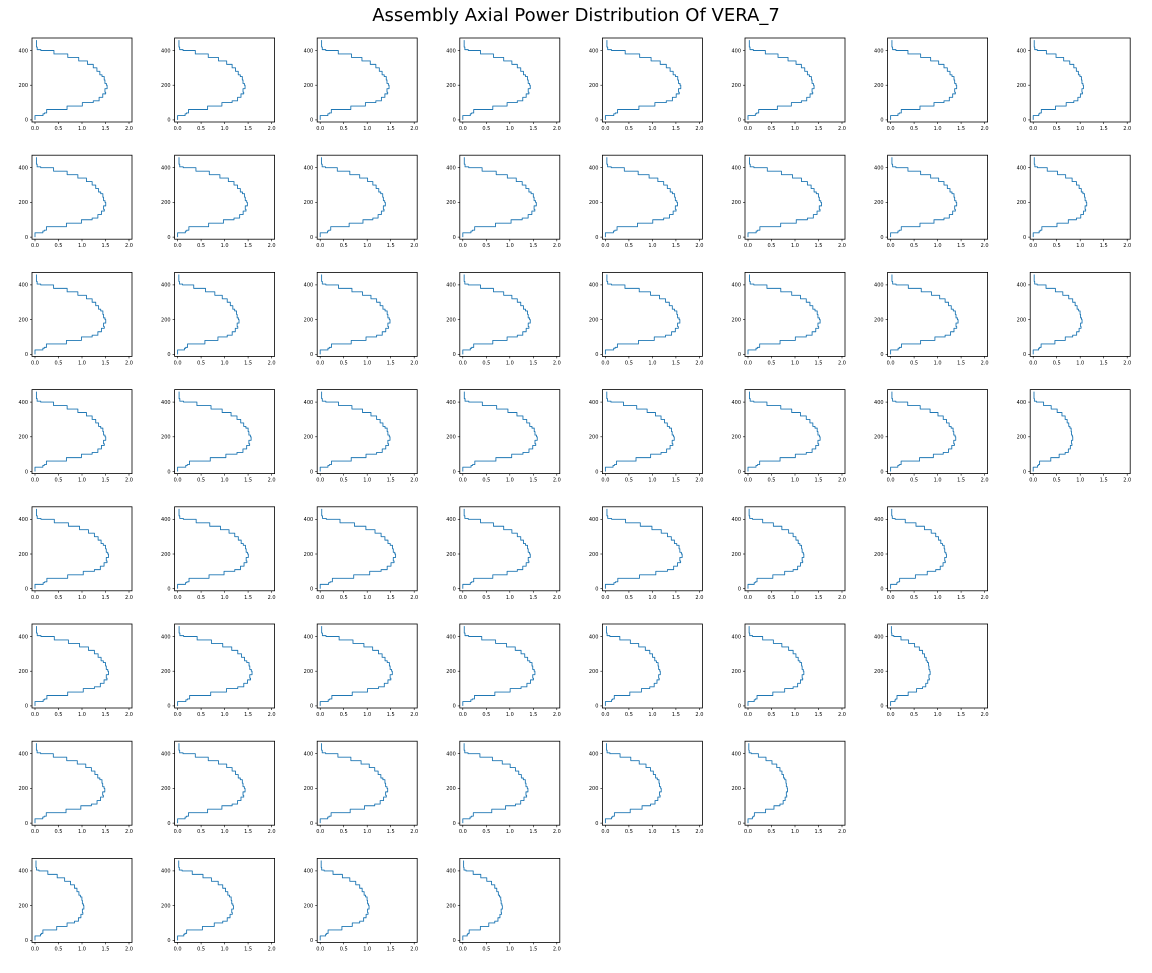 This screenshot has width=1152, height=973. Describe the element at coordinates (218, 84) in the screenshot. I see `subplot-1: 0.0 0.5 1.0 1.5 2.0 0 200 400` at that location.